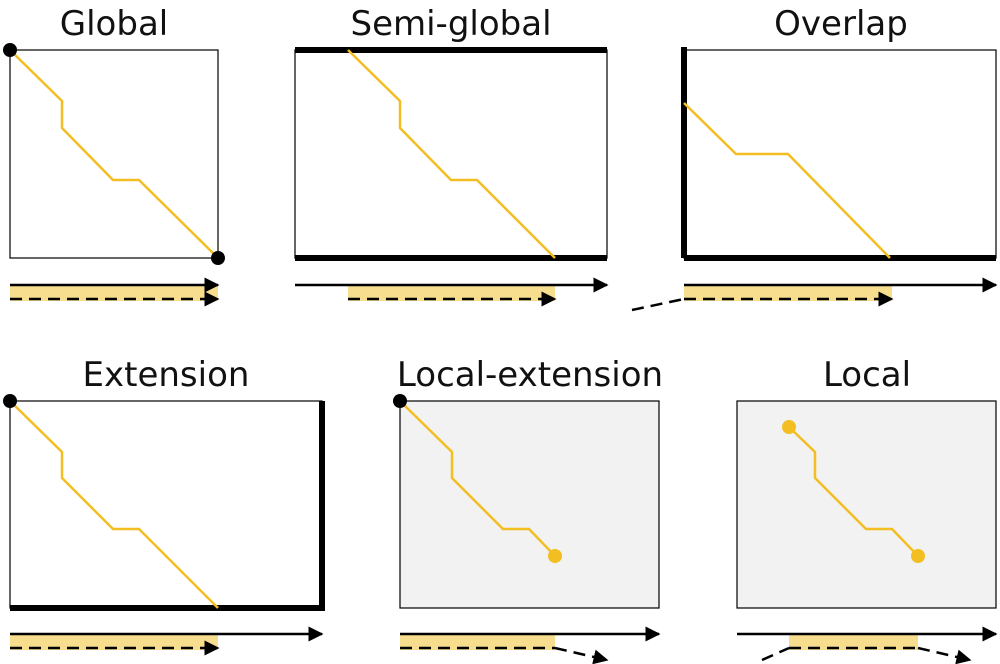 The height and width of the screenshot is (664, 1000). I want to click on panel-title-semi-global: Semi-global, so click(450, 24).